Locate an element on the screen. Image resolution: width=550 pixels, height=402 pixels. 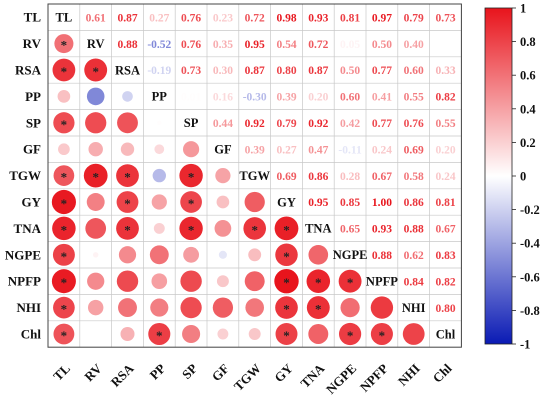
colorbar-tick-label: -1 is located at coordinates (525, 345).